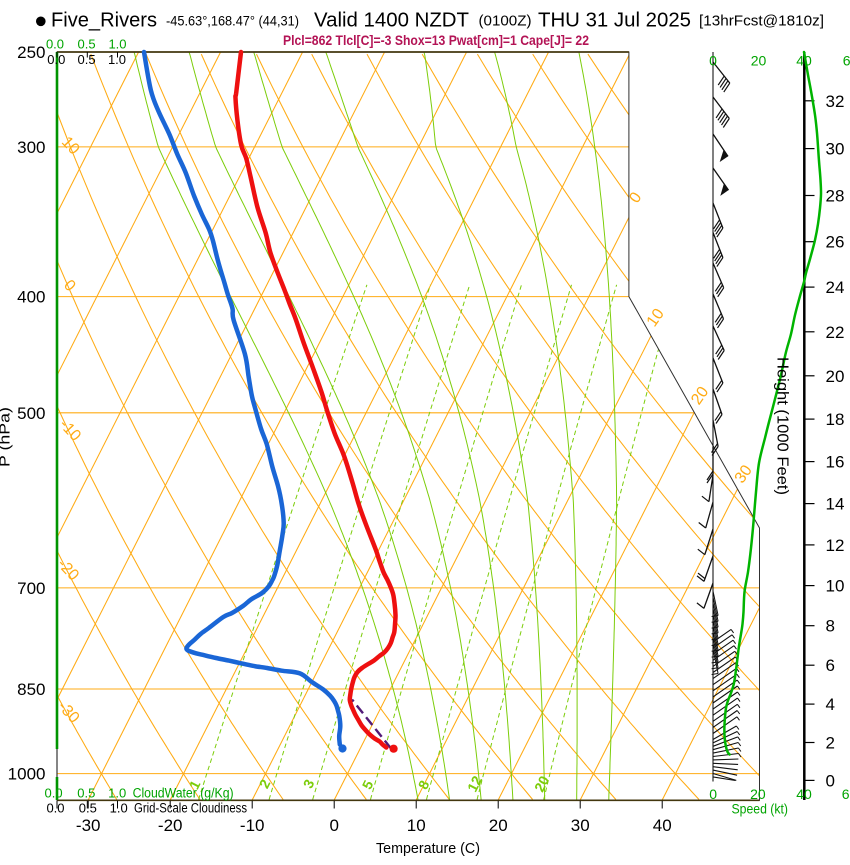 This screenshot has height=865, width=850. Describe the element at coordinates (31, 297) in the screenshot. I see `svg-text: 400` at that location.